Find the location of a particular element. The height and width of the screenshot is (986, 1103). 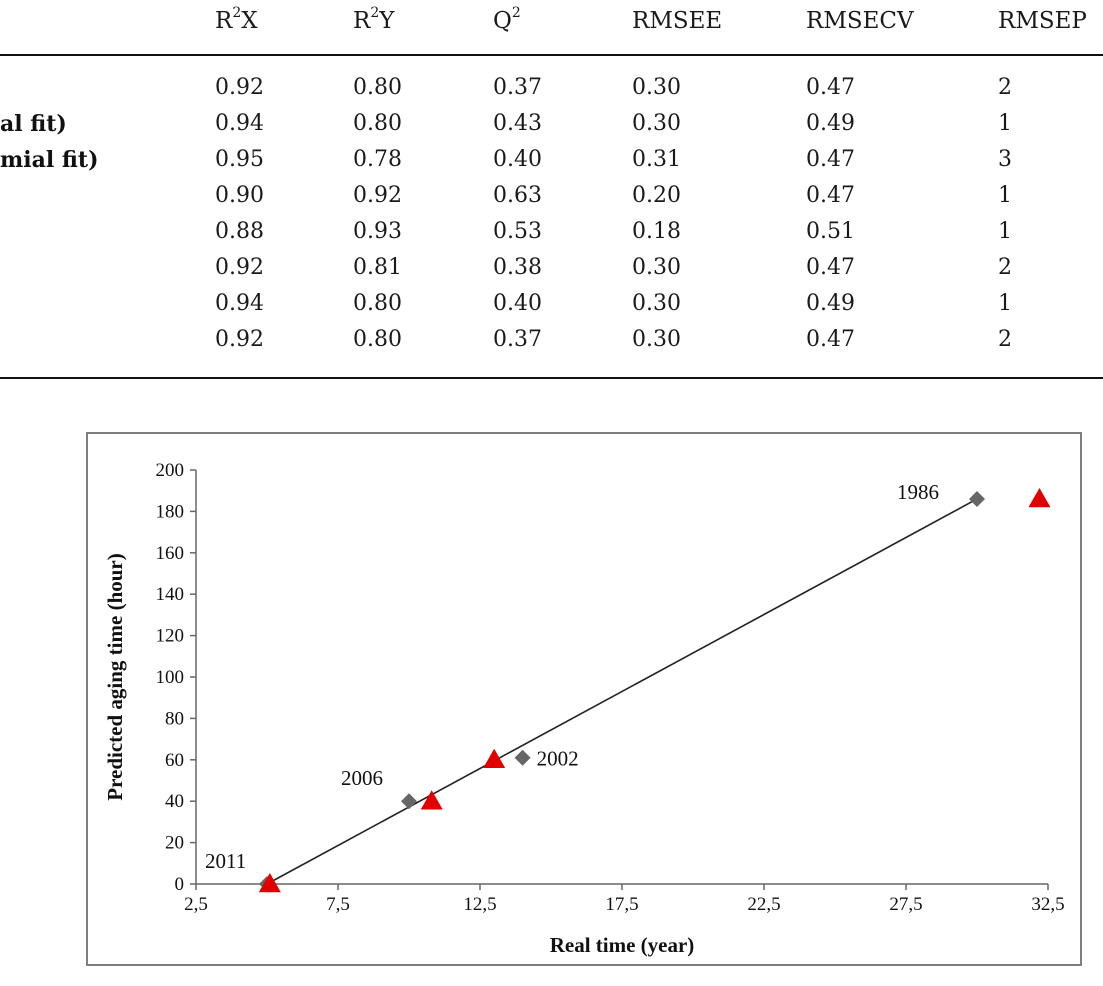

y-tick-label: 140 is located at coordinates (170, 594).